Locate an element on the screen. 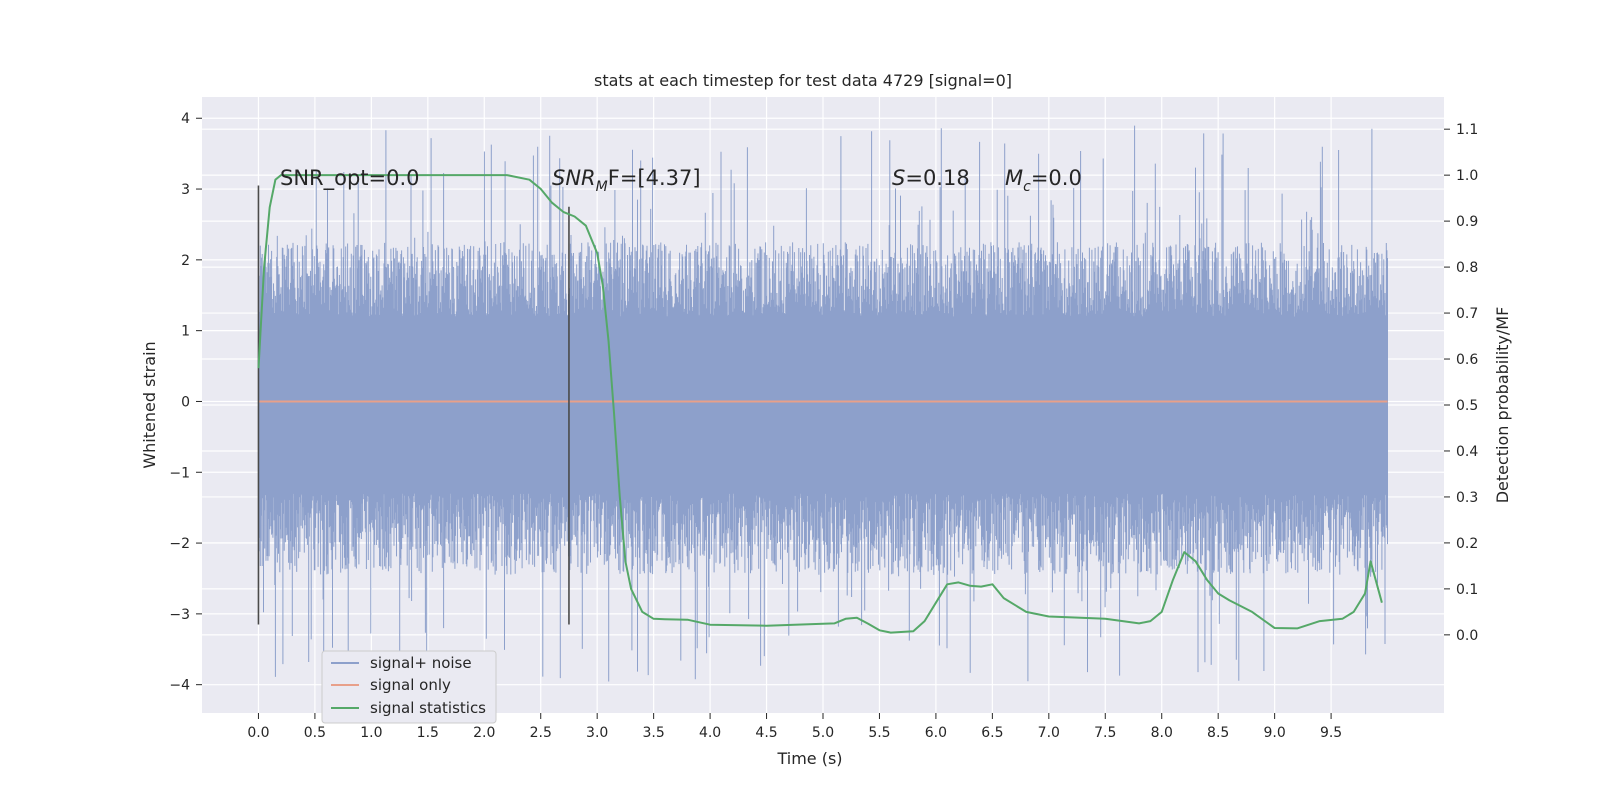 This screenshot has width=1600, height=800. y2-tick-label: 0.9 is located at coordinates (1467, 222).